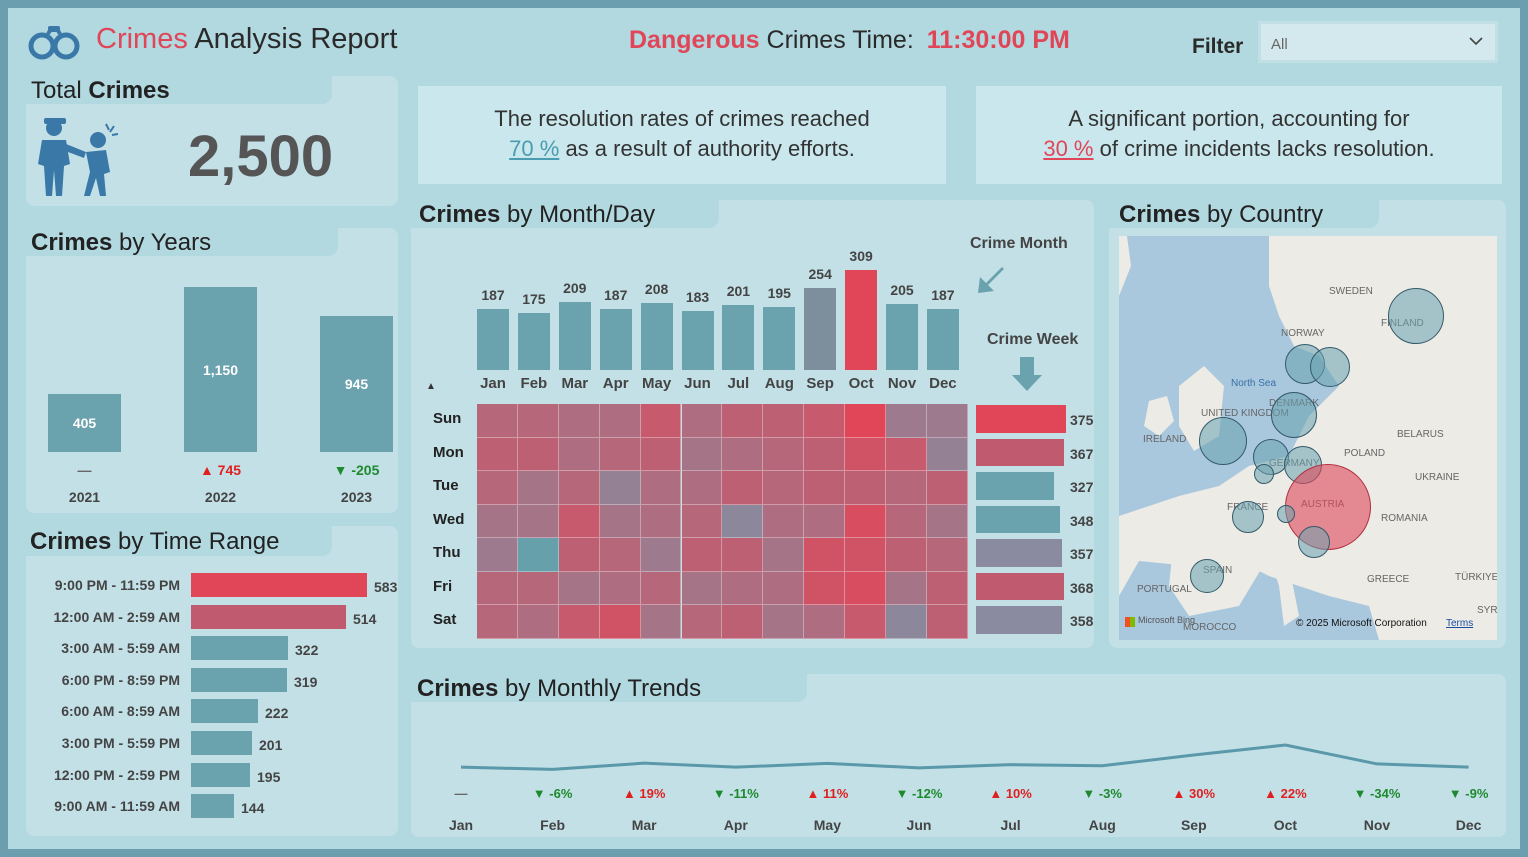 This screenshot has height=857, width=1528. What do you see at coordinates (356, 384) in the screenshot?
I see `year-bar: 945` at bounding box center [356, 384].